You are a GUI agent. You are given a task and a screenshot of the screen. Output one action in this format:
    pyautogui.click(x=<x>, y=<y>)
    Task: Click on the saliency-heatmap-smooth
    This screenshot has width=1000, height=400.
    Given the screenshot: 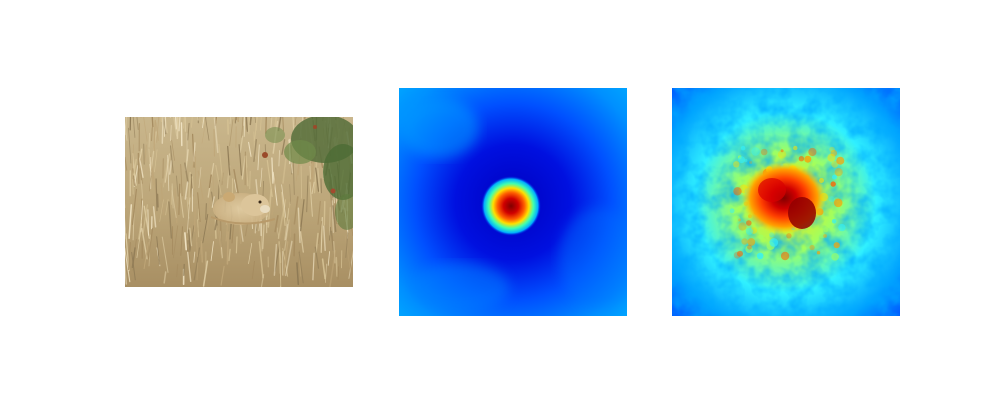 What is the action you would take?
    pyautogui.click(x=513, y=202)
    